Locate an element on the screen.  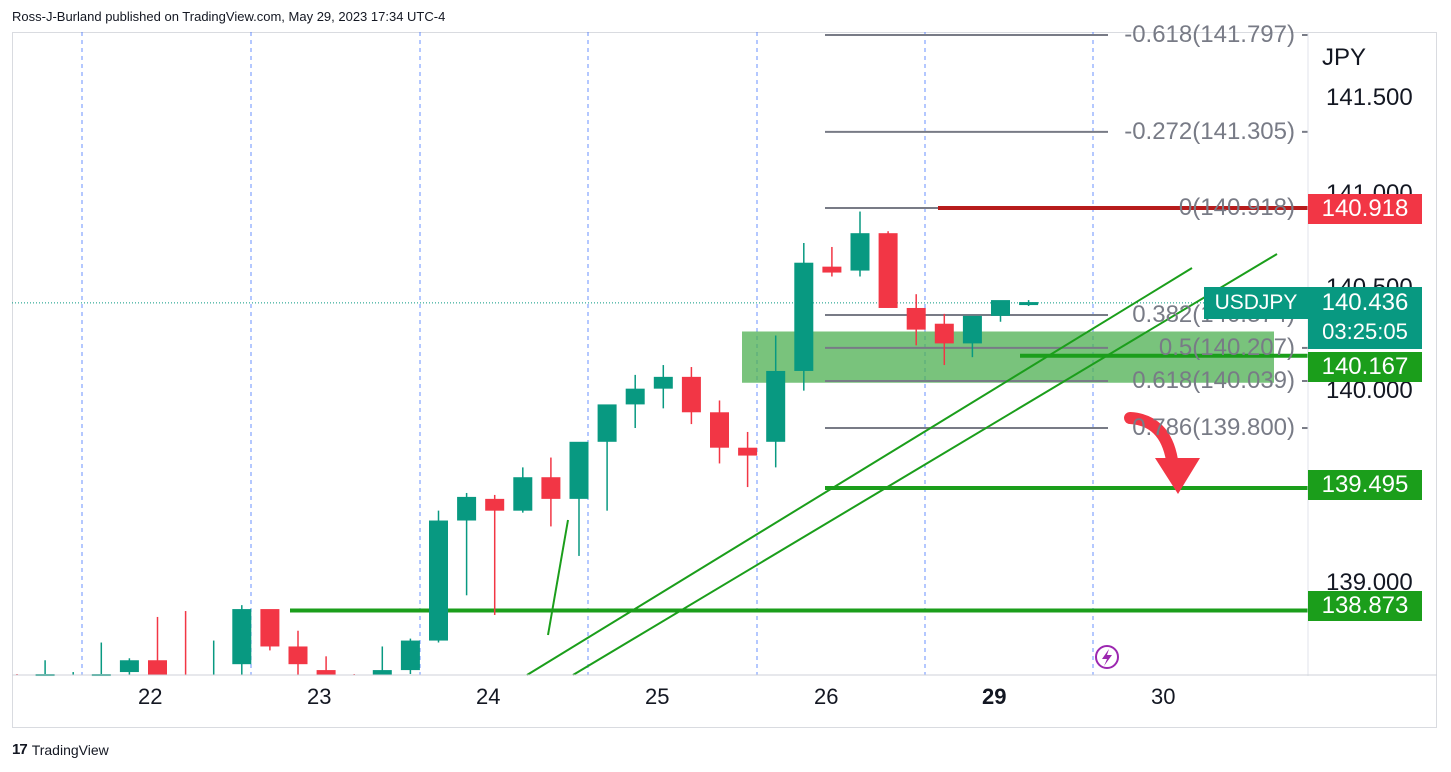
symbol-badge: USDJPY is located at coordinates (1256, 303).